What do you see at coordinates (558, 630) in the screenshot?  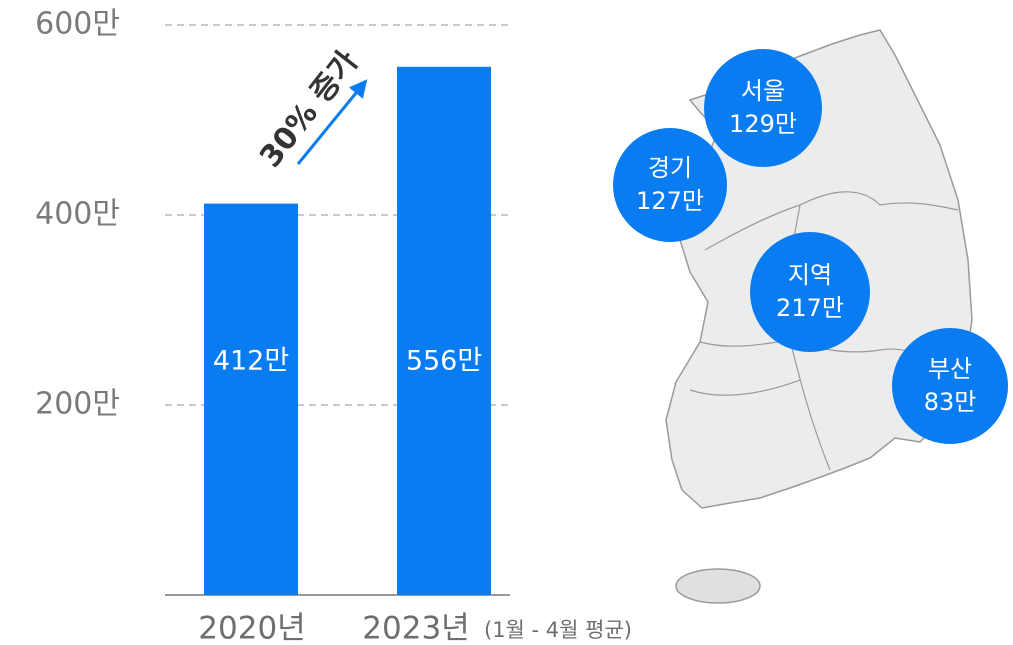 I see `note: (1월 - 4월 평균)` at bounding box center [558, 630].